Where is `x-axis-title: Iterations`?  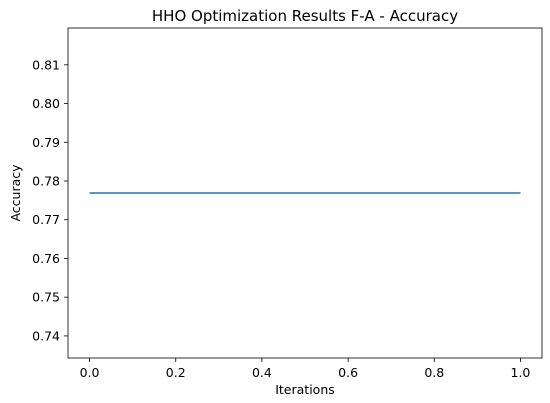 x-axis-title: Iterations is located at coordinates (305, 389).